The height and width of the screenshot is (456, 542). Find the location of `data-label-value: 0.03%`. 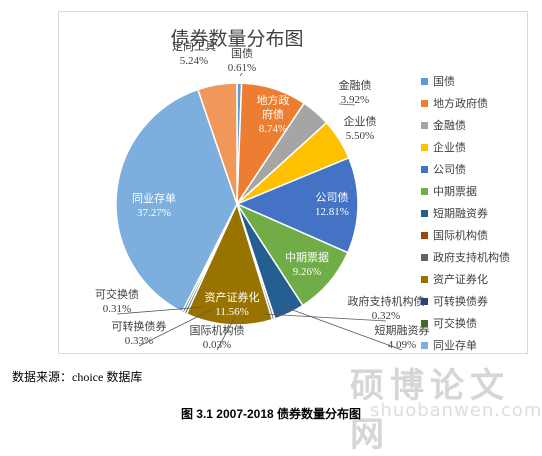

data-label-value: 0.03% is located at coordinates (217, 345).